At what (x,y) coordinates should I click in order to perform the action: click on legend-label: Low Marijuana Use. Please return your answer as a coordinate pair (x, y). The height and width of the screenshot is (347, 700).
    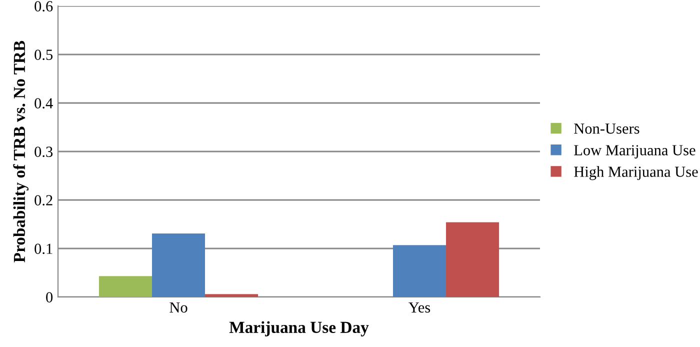
    Looking at the image, I should click on (635, 151).